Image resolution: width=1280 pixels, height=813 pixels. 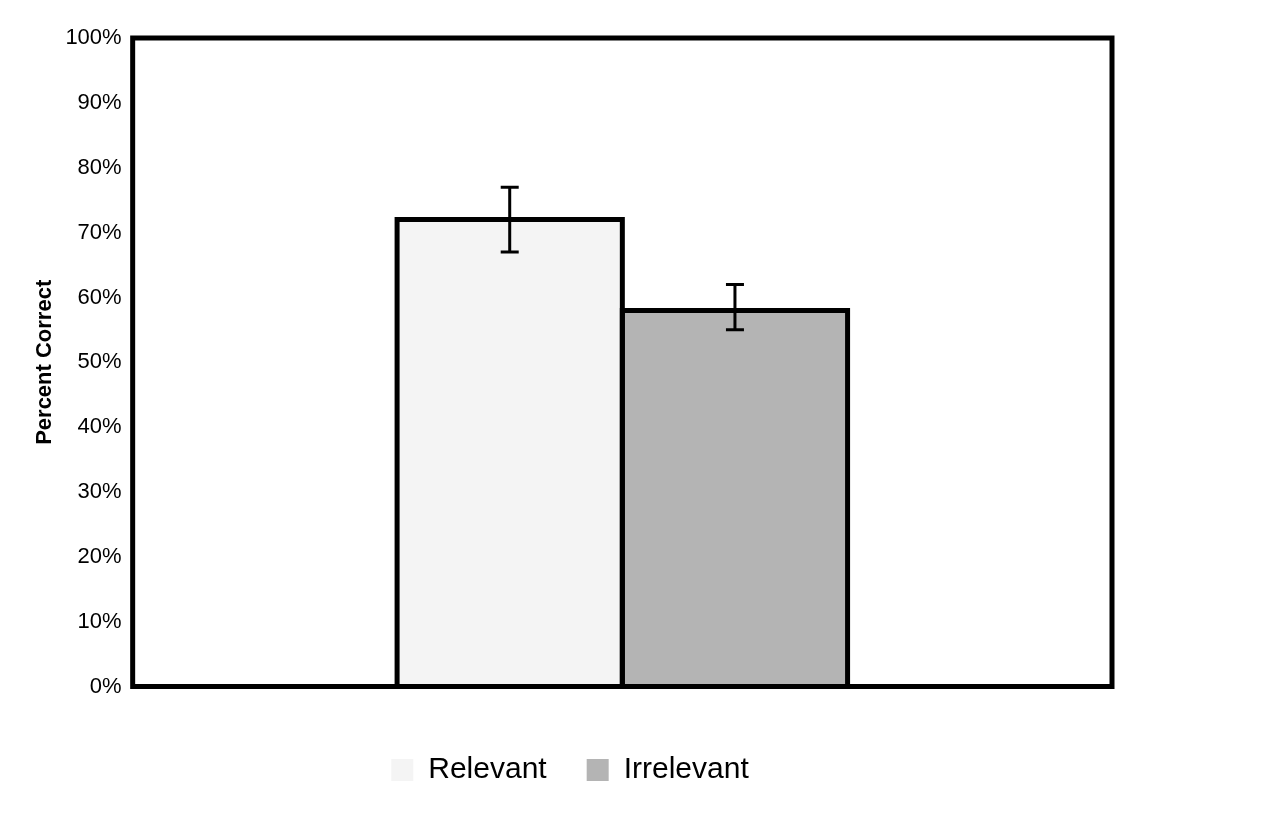 What do you see at coordinates (99, 361) in the screenshot?
I see `y-tick-label: 50%` at bounding box center [99, 361].